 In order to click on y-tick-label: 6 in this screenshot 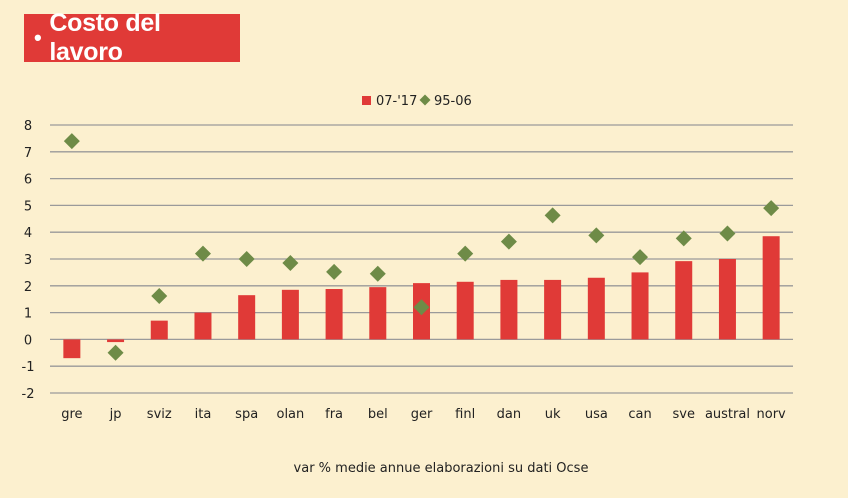, I will do `click(28, 180)`.